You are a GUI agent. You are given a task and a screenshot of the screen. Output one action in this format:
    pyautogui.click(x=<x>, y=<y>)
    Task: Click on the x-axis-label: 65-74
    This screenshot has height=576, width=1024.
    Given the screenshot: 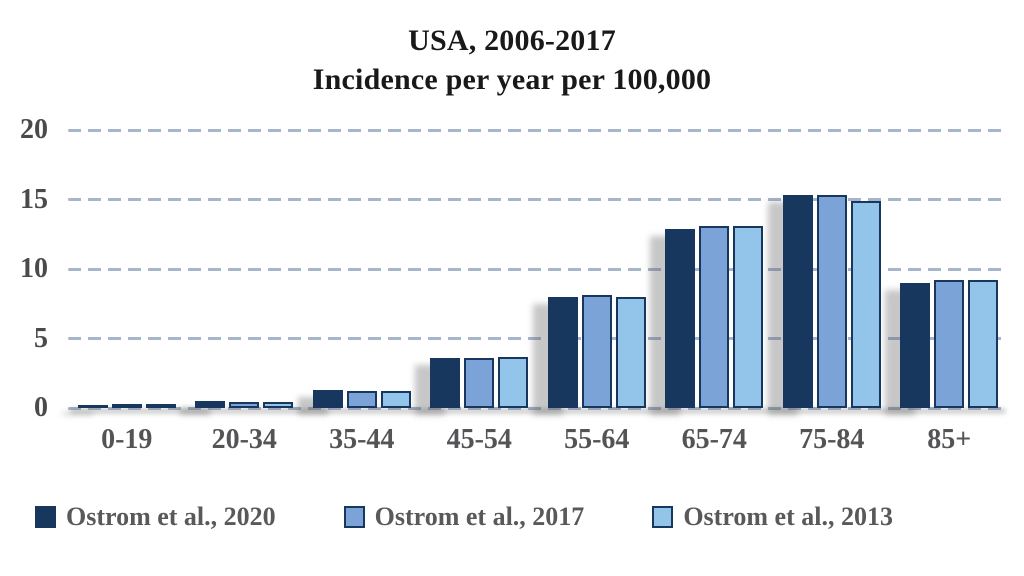 What is the action you would take?
    pyautogui.click(x=714, y=439)
    